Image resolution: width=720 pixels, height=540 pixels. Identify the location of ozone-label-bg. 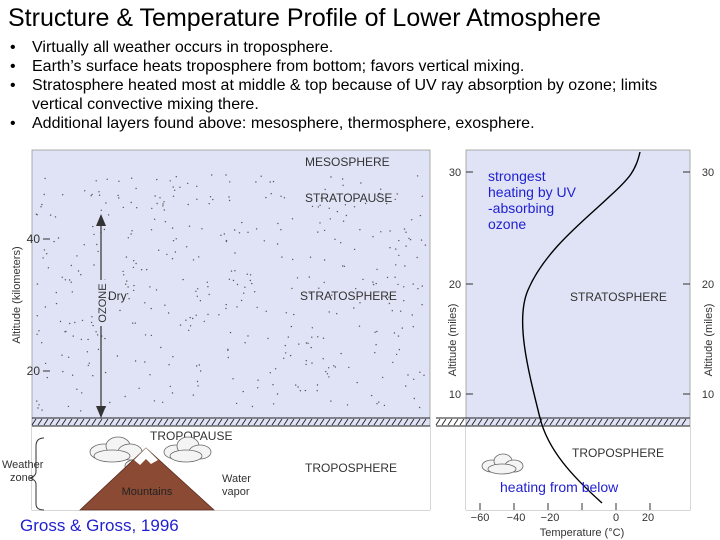
(101, 303).